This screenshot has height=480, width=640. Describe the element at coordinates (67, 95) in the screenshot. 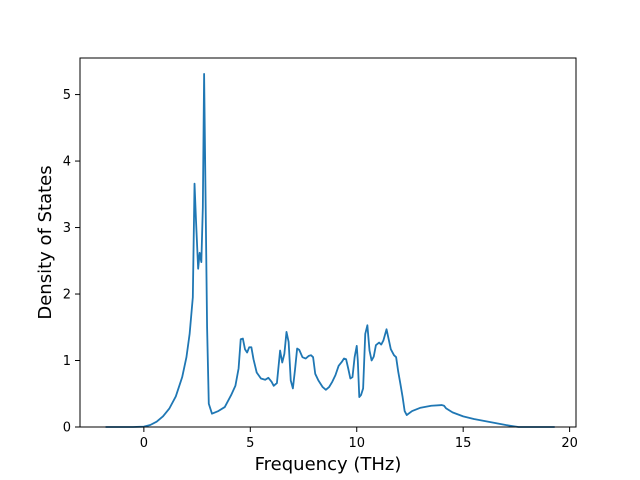

I see `y-tick-label: 5` at that location.